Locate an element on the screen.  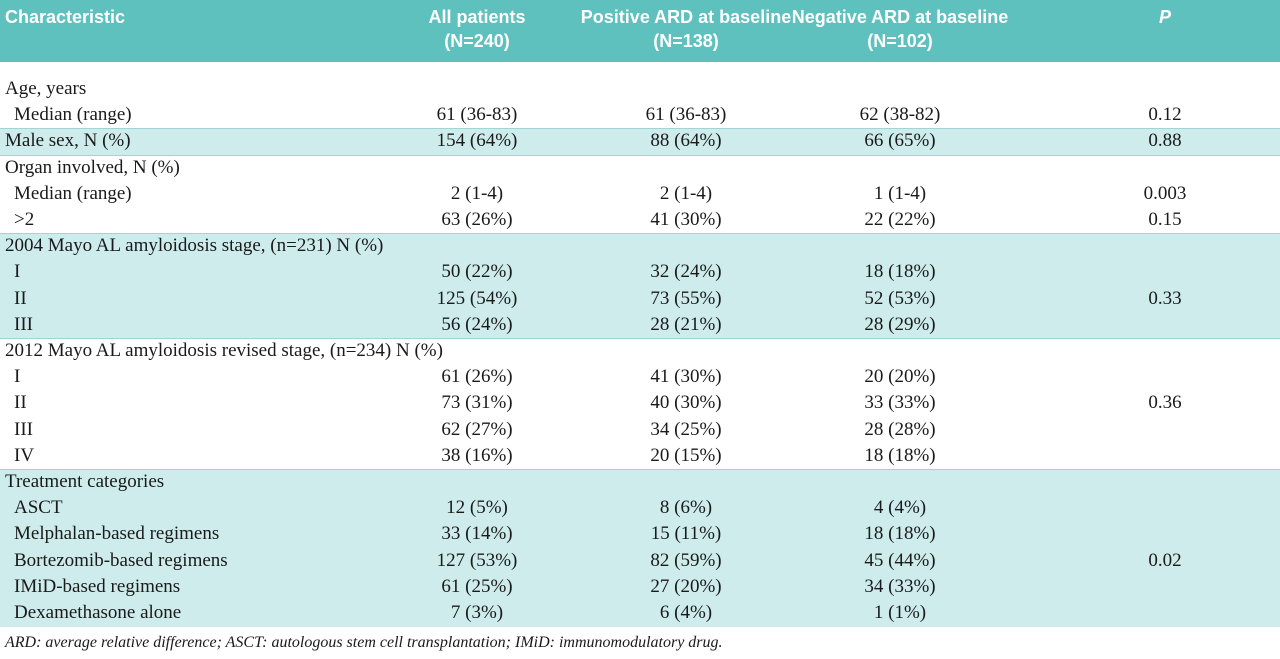
row-value: 28 (29%) is located at coordinates (900, 324).